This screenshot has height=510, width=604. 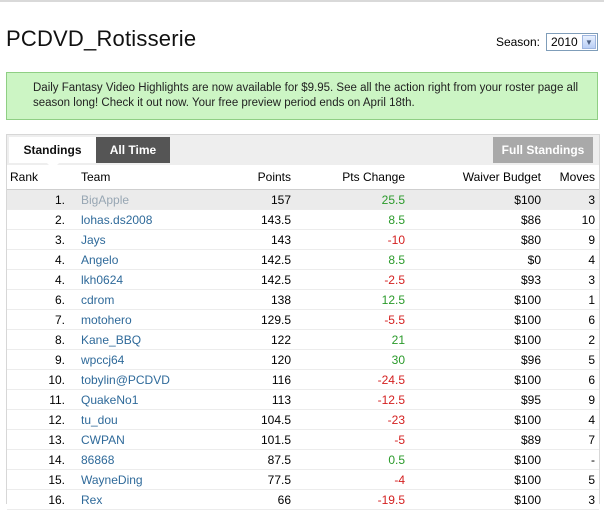 I want to click on rank-cell: 7., so click(x=38, y=319).